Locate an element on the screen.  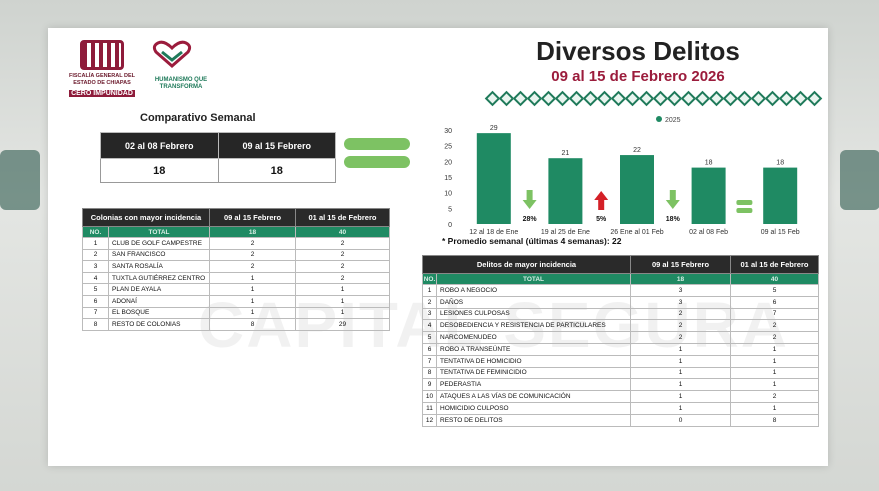
delitos-row-name: TENTATIVA DE HOMICIDIO is located at coordinates (533, 361).